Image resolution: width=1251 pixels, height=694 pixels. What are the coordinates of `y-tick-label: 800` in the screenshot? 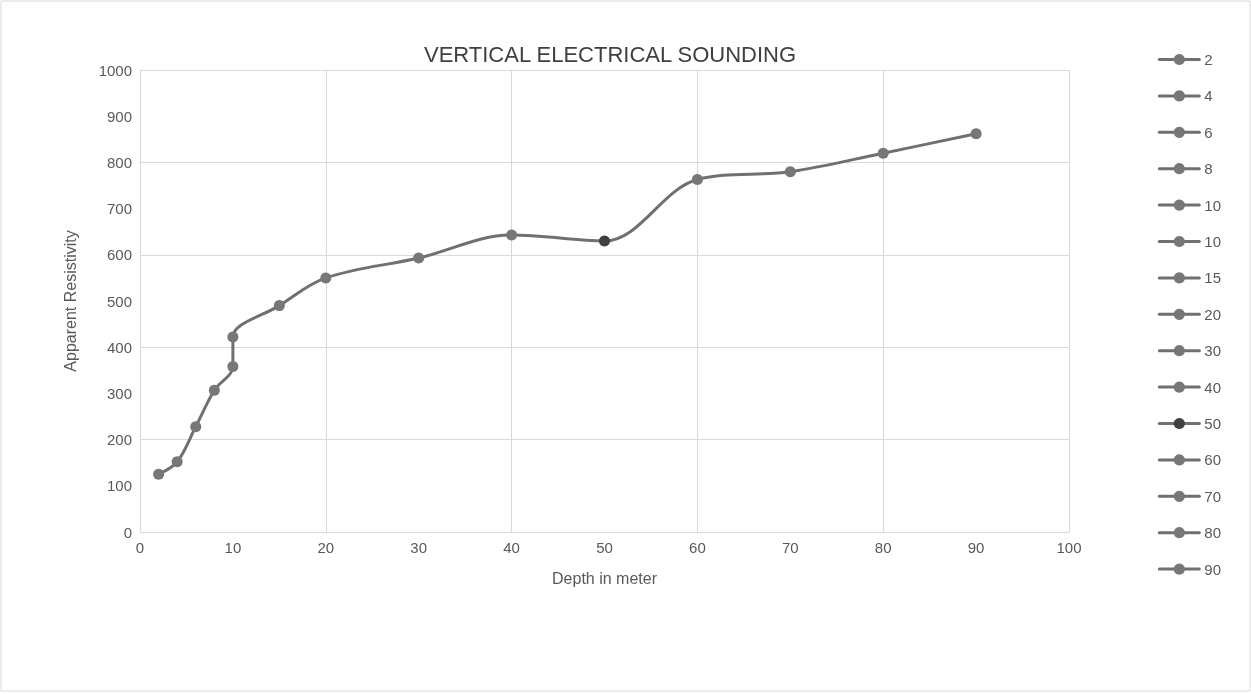 It's located at (119, 162).